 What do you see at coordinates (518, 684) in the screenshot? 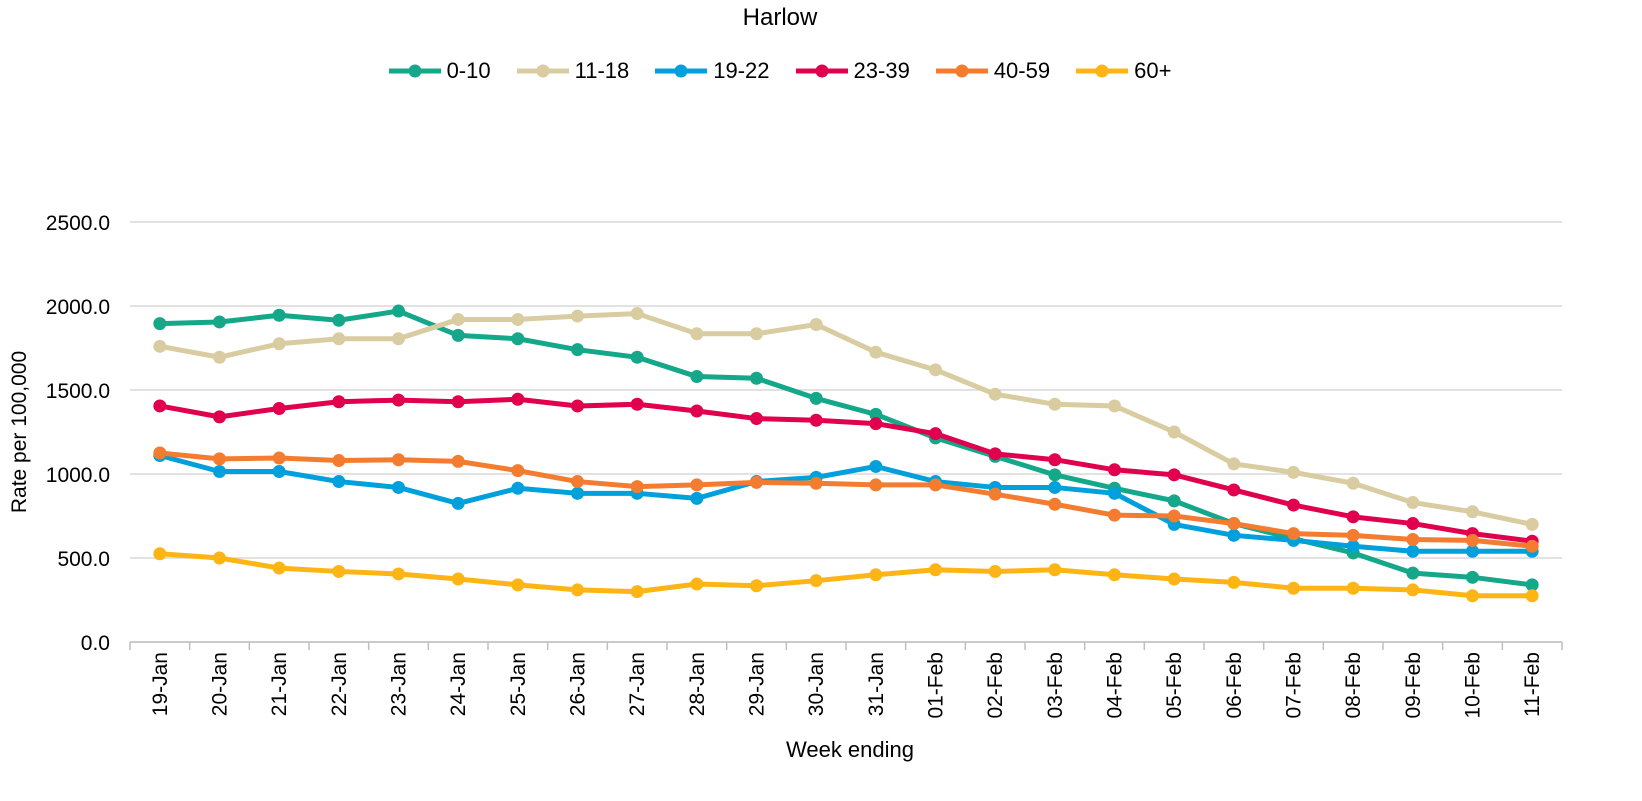
I see `x-tick-label: 25-Jan` at bounding box center [518, 684].